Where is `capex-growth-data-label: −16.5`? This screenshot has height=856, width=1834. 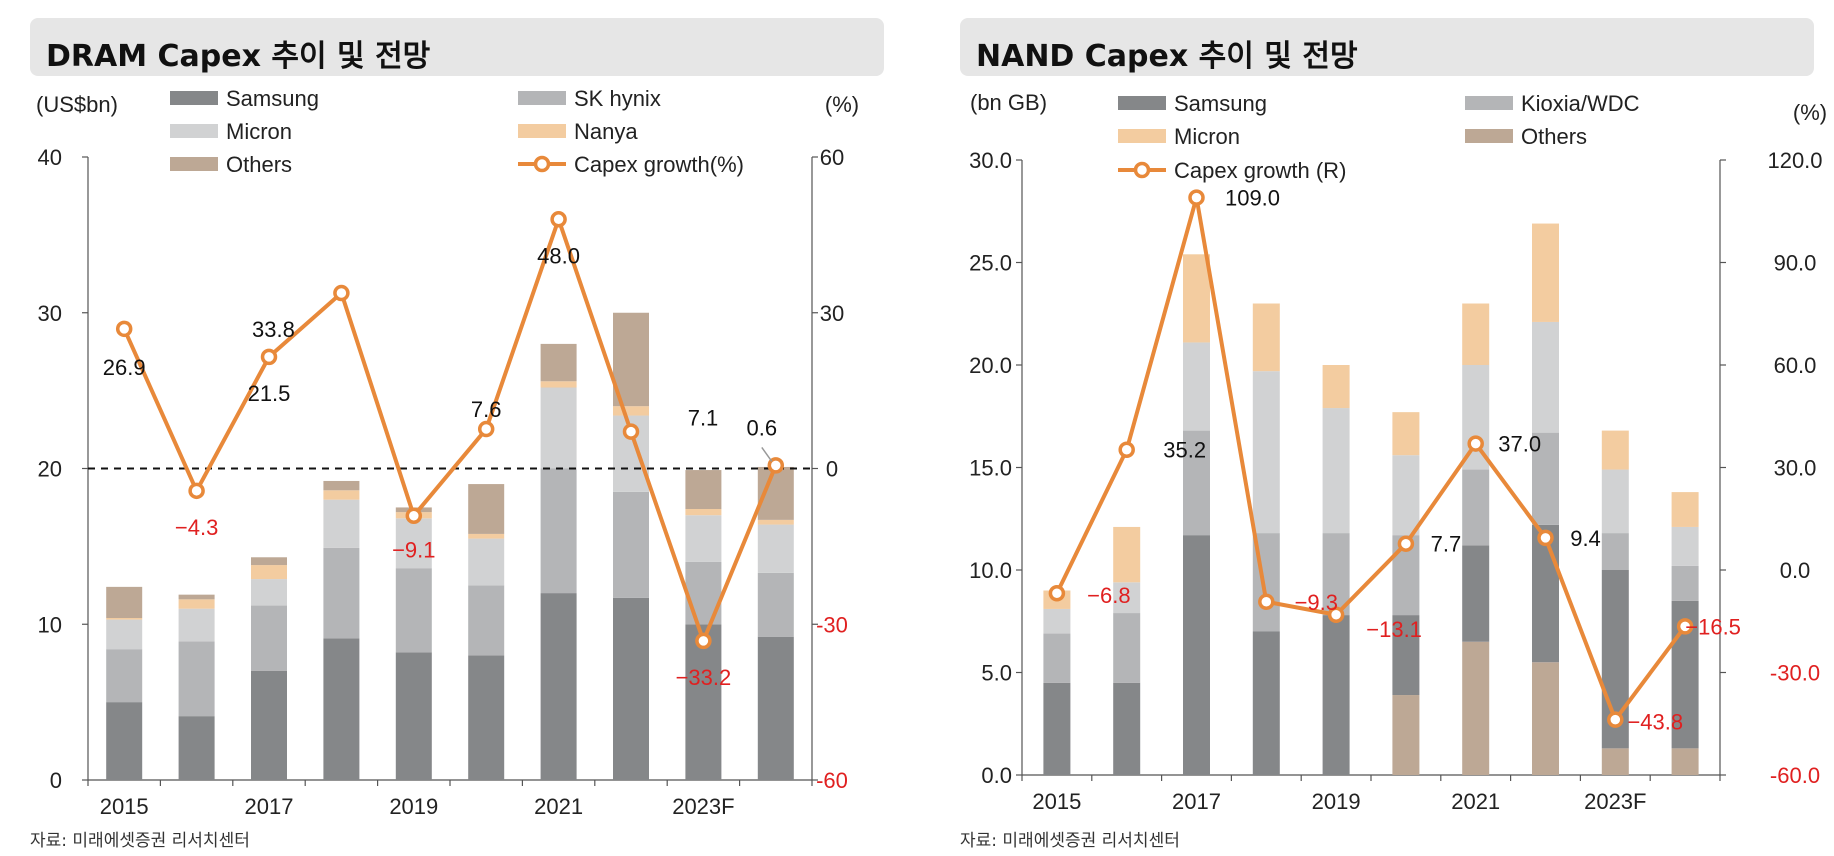 capex-growth-data-label: −16.5 is located at coordinates (1713, 626).